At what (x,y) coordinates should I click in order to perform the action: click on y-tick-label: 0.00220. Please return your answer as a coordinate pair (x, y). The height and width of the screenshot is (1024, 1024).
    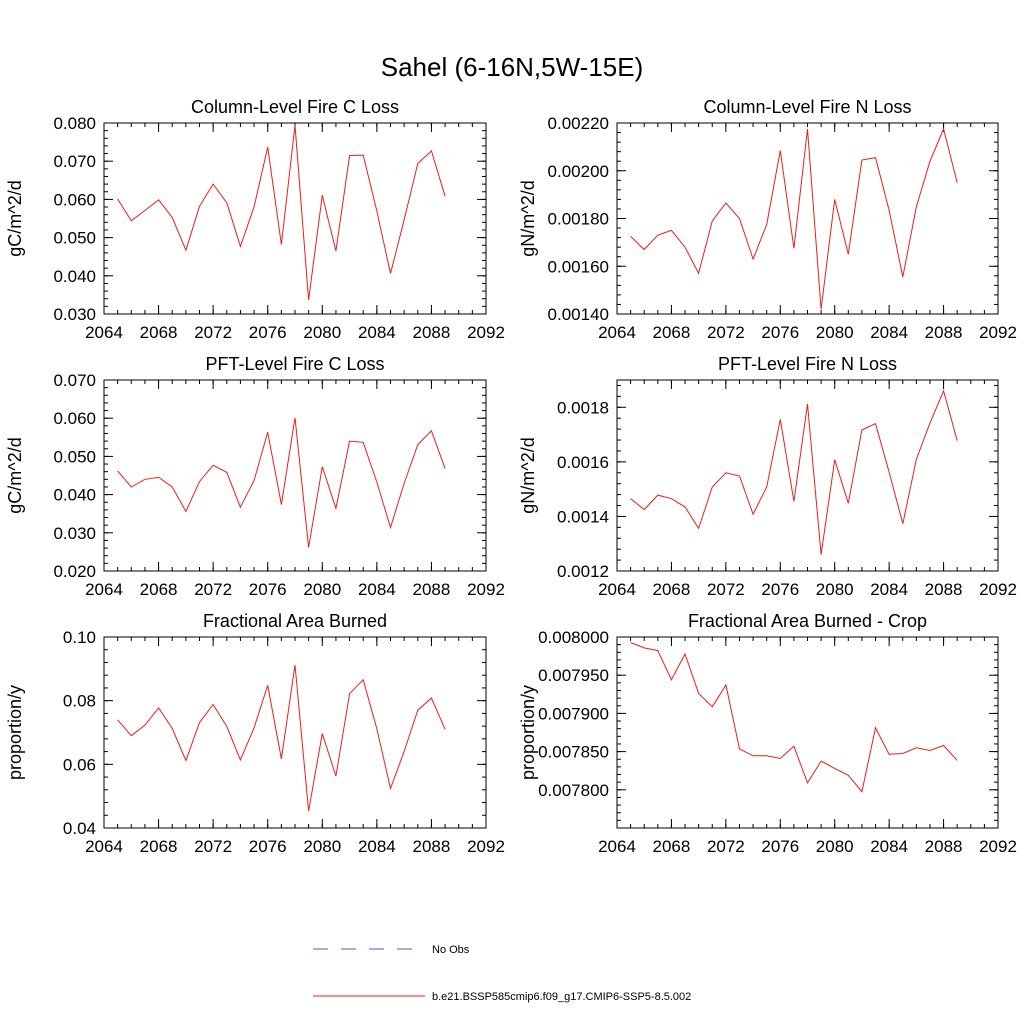
    Looking at the image, I should click on (578, 123).